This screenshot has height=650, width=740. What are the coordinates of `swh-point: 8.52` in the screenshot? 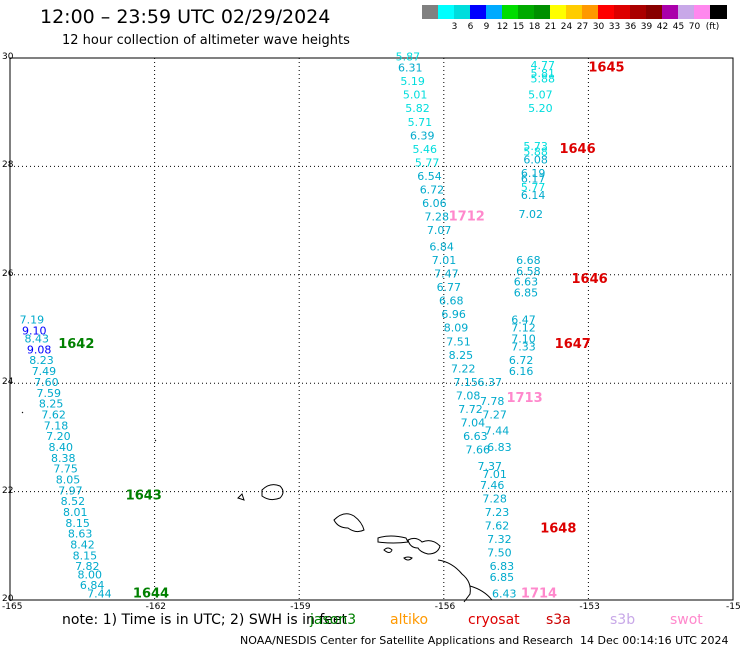 It's located at (73, 501).